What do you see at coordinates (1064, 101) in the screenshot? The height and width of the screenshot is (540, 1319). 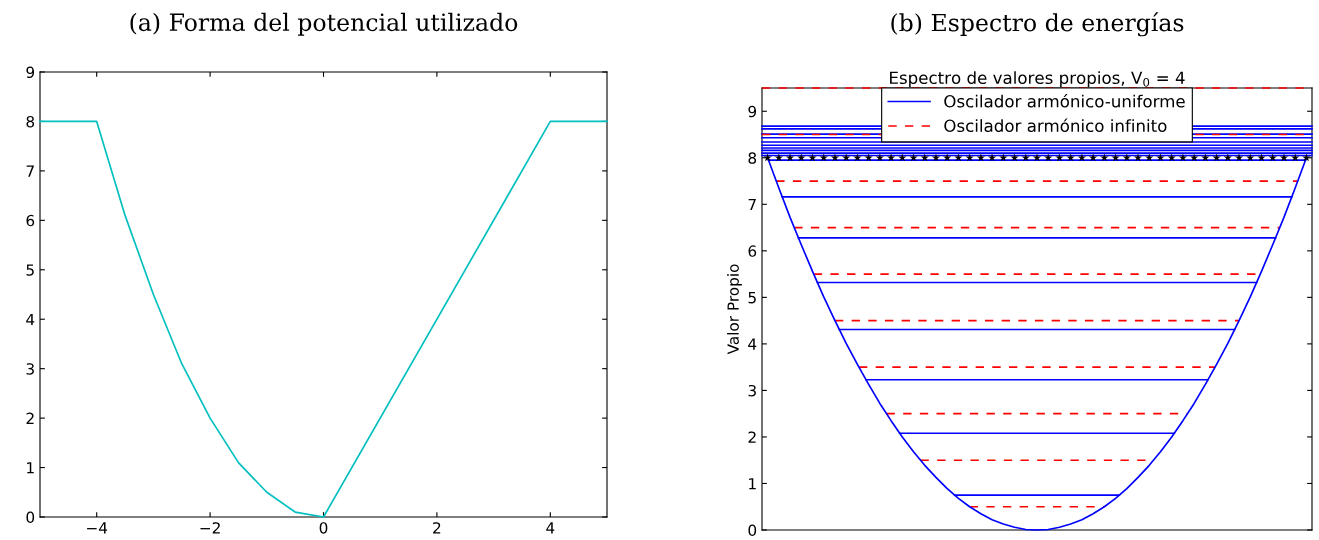 I see `legend-label: Oscilador armónico-uniforme` at bounding box center [1064, 101].